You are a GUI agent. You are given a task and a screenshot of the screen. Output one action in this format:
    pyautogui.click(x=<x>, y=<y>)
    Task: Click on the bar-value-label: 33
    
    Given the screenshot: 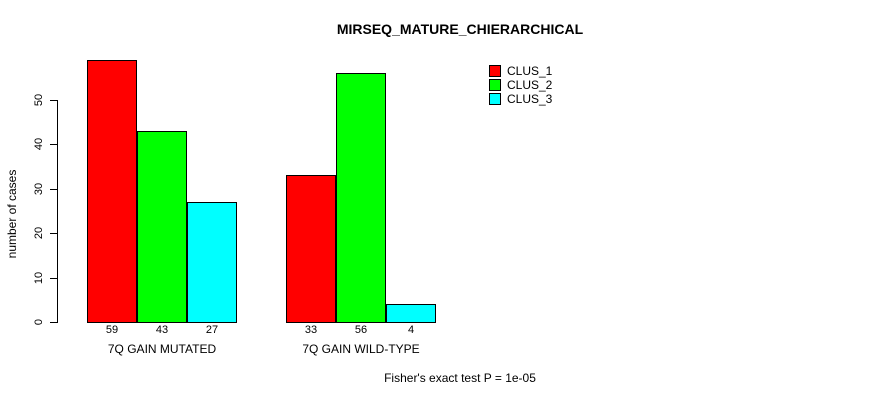 What is the action you would take?
    pyautogui.click(x=311, y=330)
    